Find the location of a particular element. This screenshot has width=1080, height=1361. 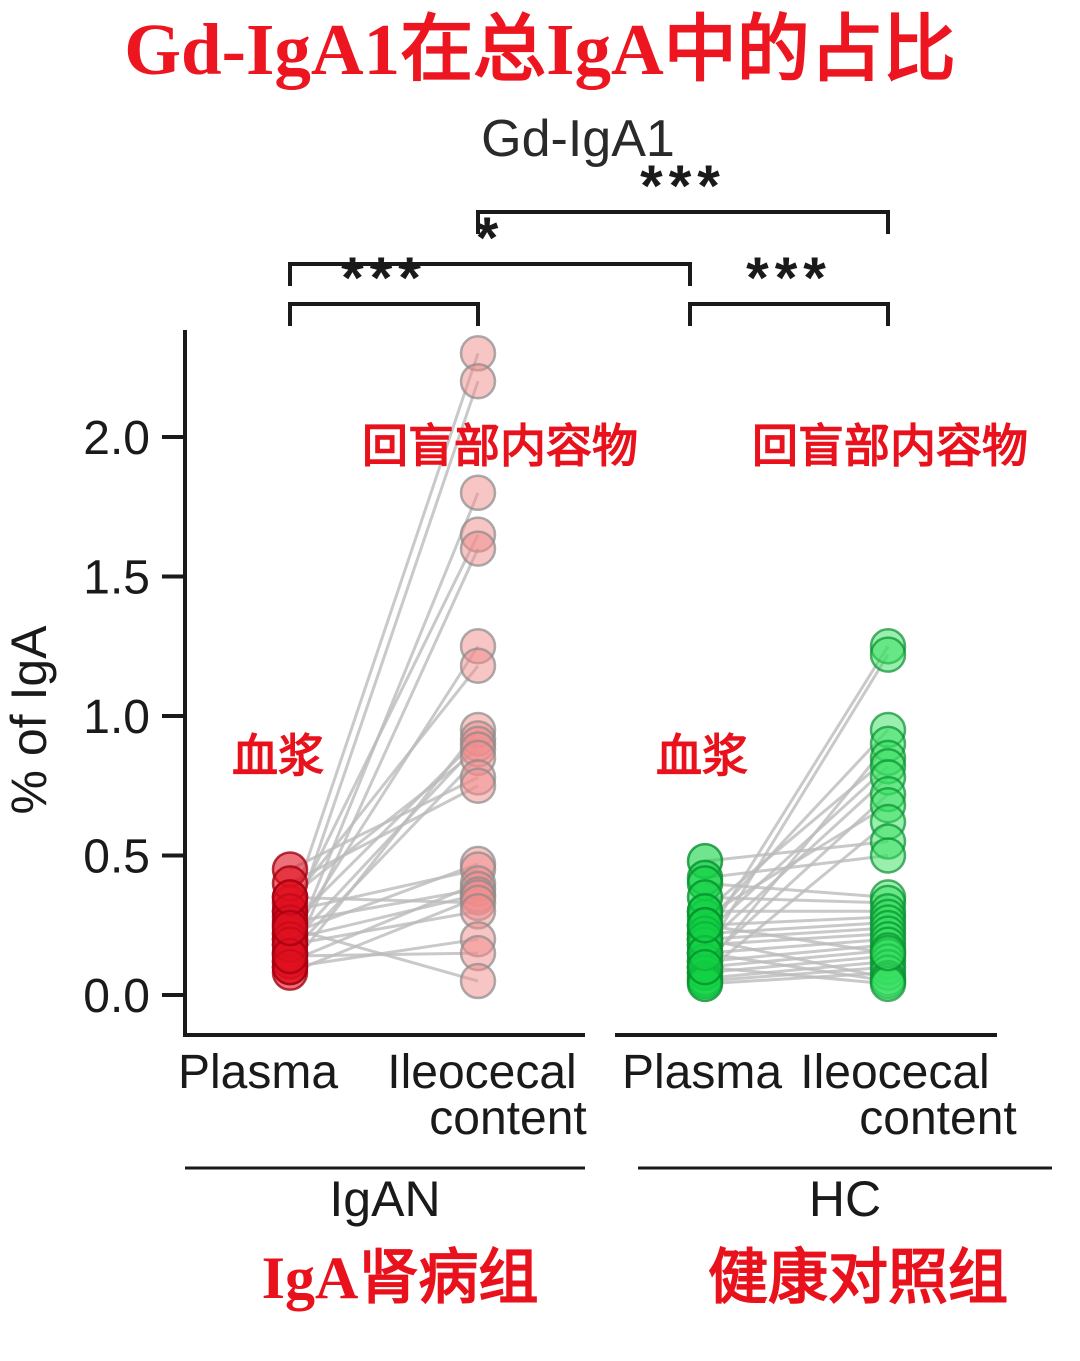

x-tick-igan-plasma: Plasma is located at coordinates (258, 1072).